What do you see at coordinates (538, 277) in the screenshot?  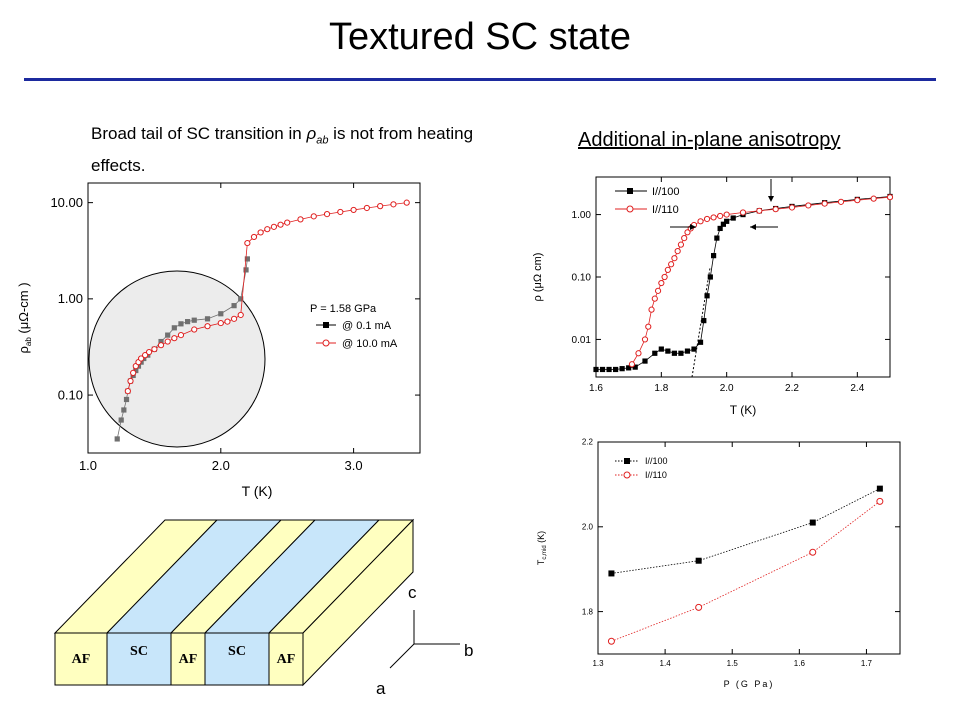 I see `tr-y-axis-label: ρ (μΩ cm)` at bounding box center [538, 277].